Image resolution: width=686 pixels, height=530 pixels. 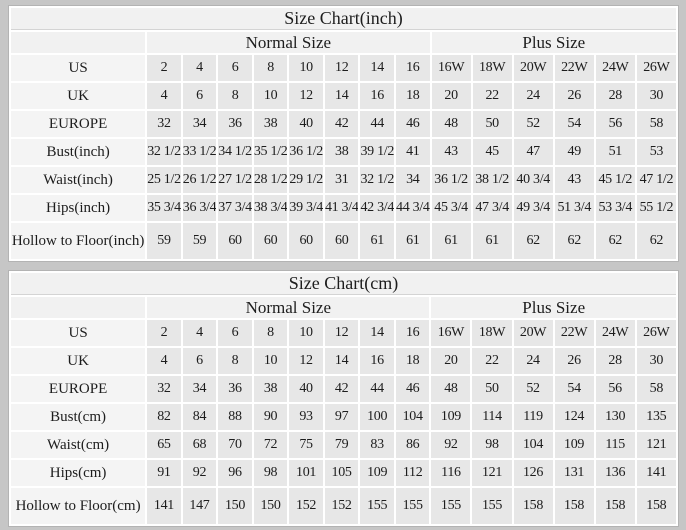 I want to click on size-cell: 52, so click(x=533, y=124).